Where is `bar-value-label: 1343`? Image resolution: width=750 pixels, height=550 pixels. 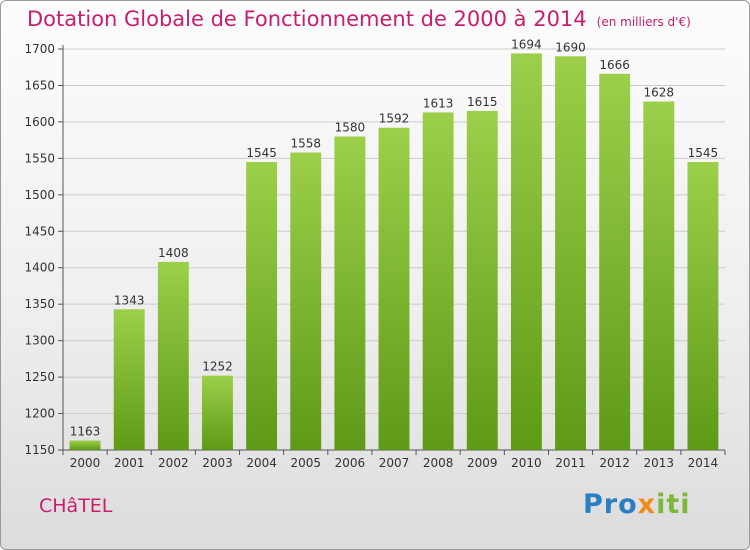
bar-value-label: 1343 is located at coordinates (129, 300).